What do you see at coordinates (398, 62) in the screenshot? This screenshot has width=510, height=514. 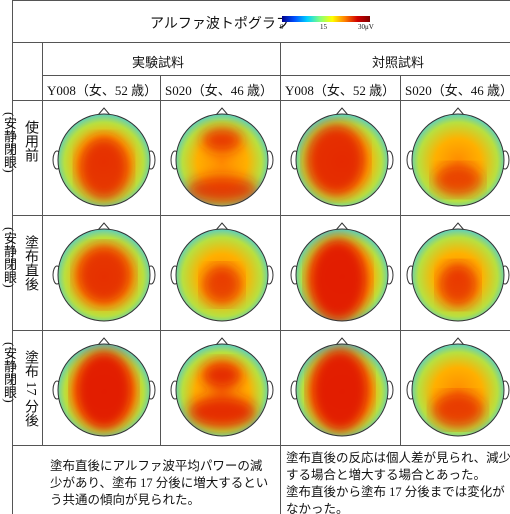 I see `group-header: 対照試料` at bounding box center [398, 62].